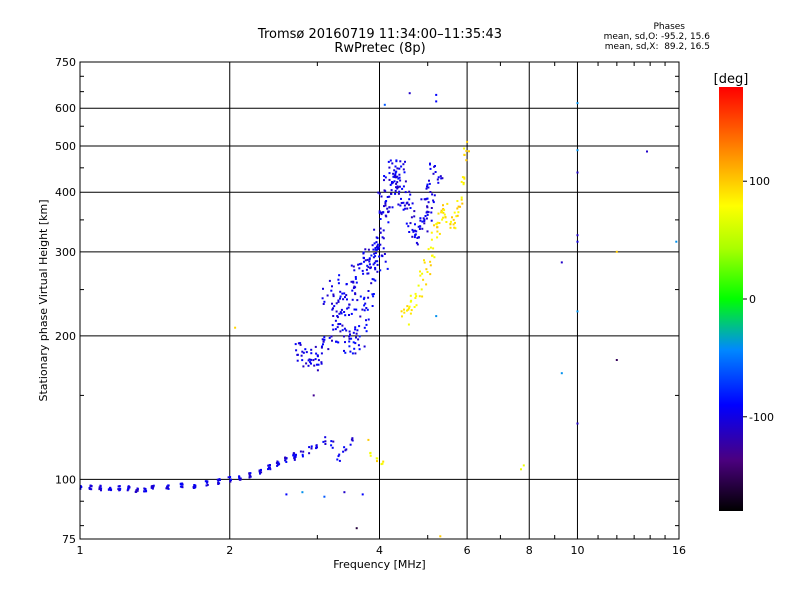 The height and width of the screenshot is (600, 800). Describe the element at coordinates (669, 27) in the screenshot. I see `stats-title: Phases` at that location.